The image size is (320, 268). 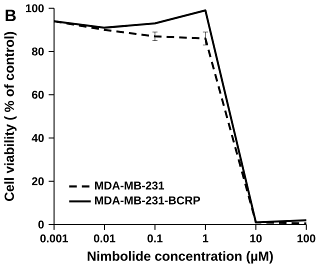 What do you see at coordinates (38, 138) in the screenshot?
I see `y-tick-label: 40` at bounding box center [38, 138].